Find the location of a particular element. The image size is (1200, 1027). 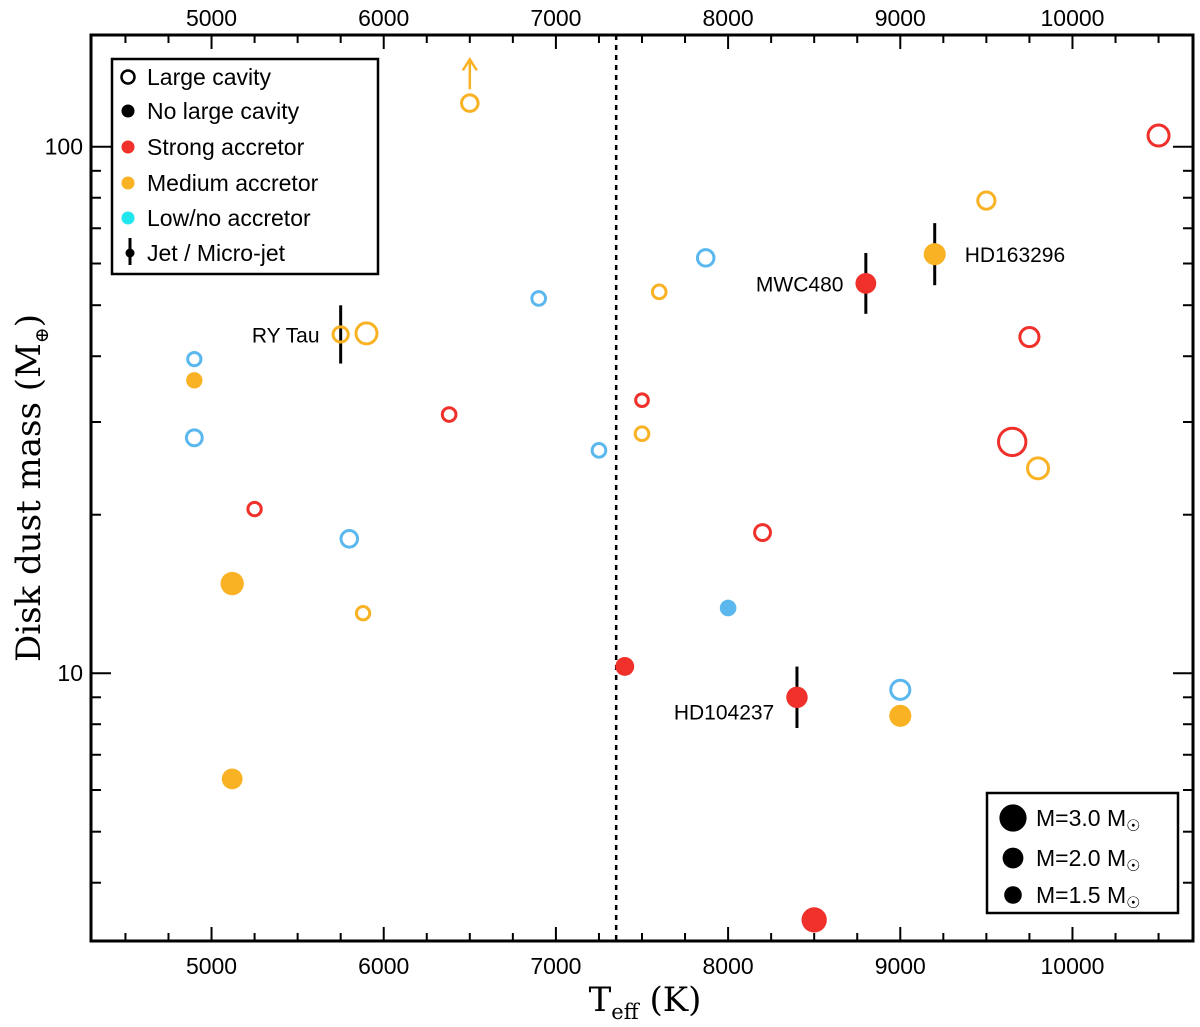

legend-label-no-large-cavity: No large cavity is located at coordinates (223, 111).